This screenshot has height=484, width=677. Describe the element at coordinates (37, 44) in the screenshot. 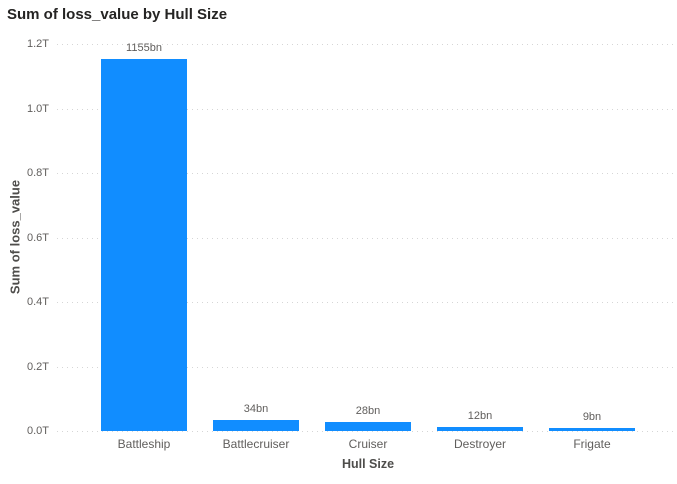

I see `y-tick-label: 1.2T` at that location.